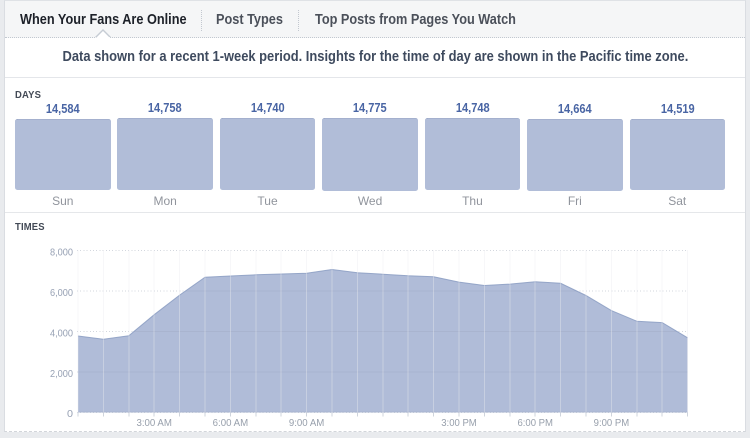 This screenshot has height=438, width=750. Describe the element at coordinates (154, 423) in the screenshot. I see `svg-text: 3:00 AM` at that location.